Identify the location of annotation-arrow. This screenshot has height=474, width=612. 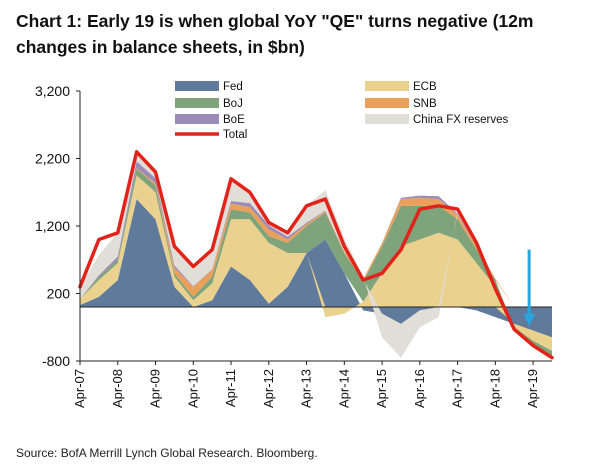
(529, 287).